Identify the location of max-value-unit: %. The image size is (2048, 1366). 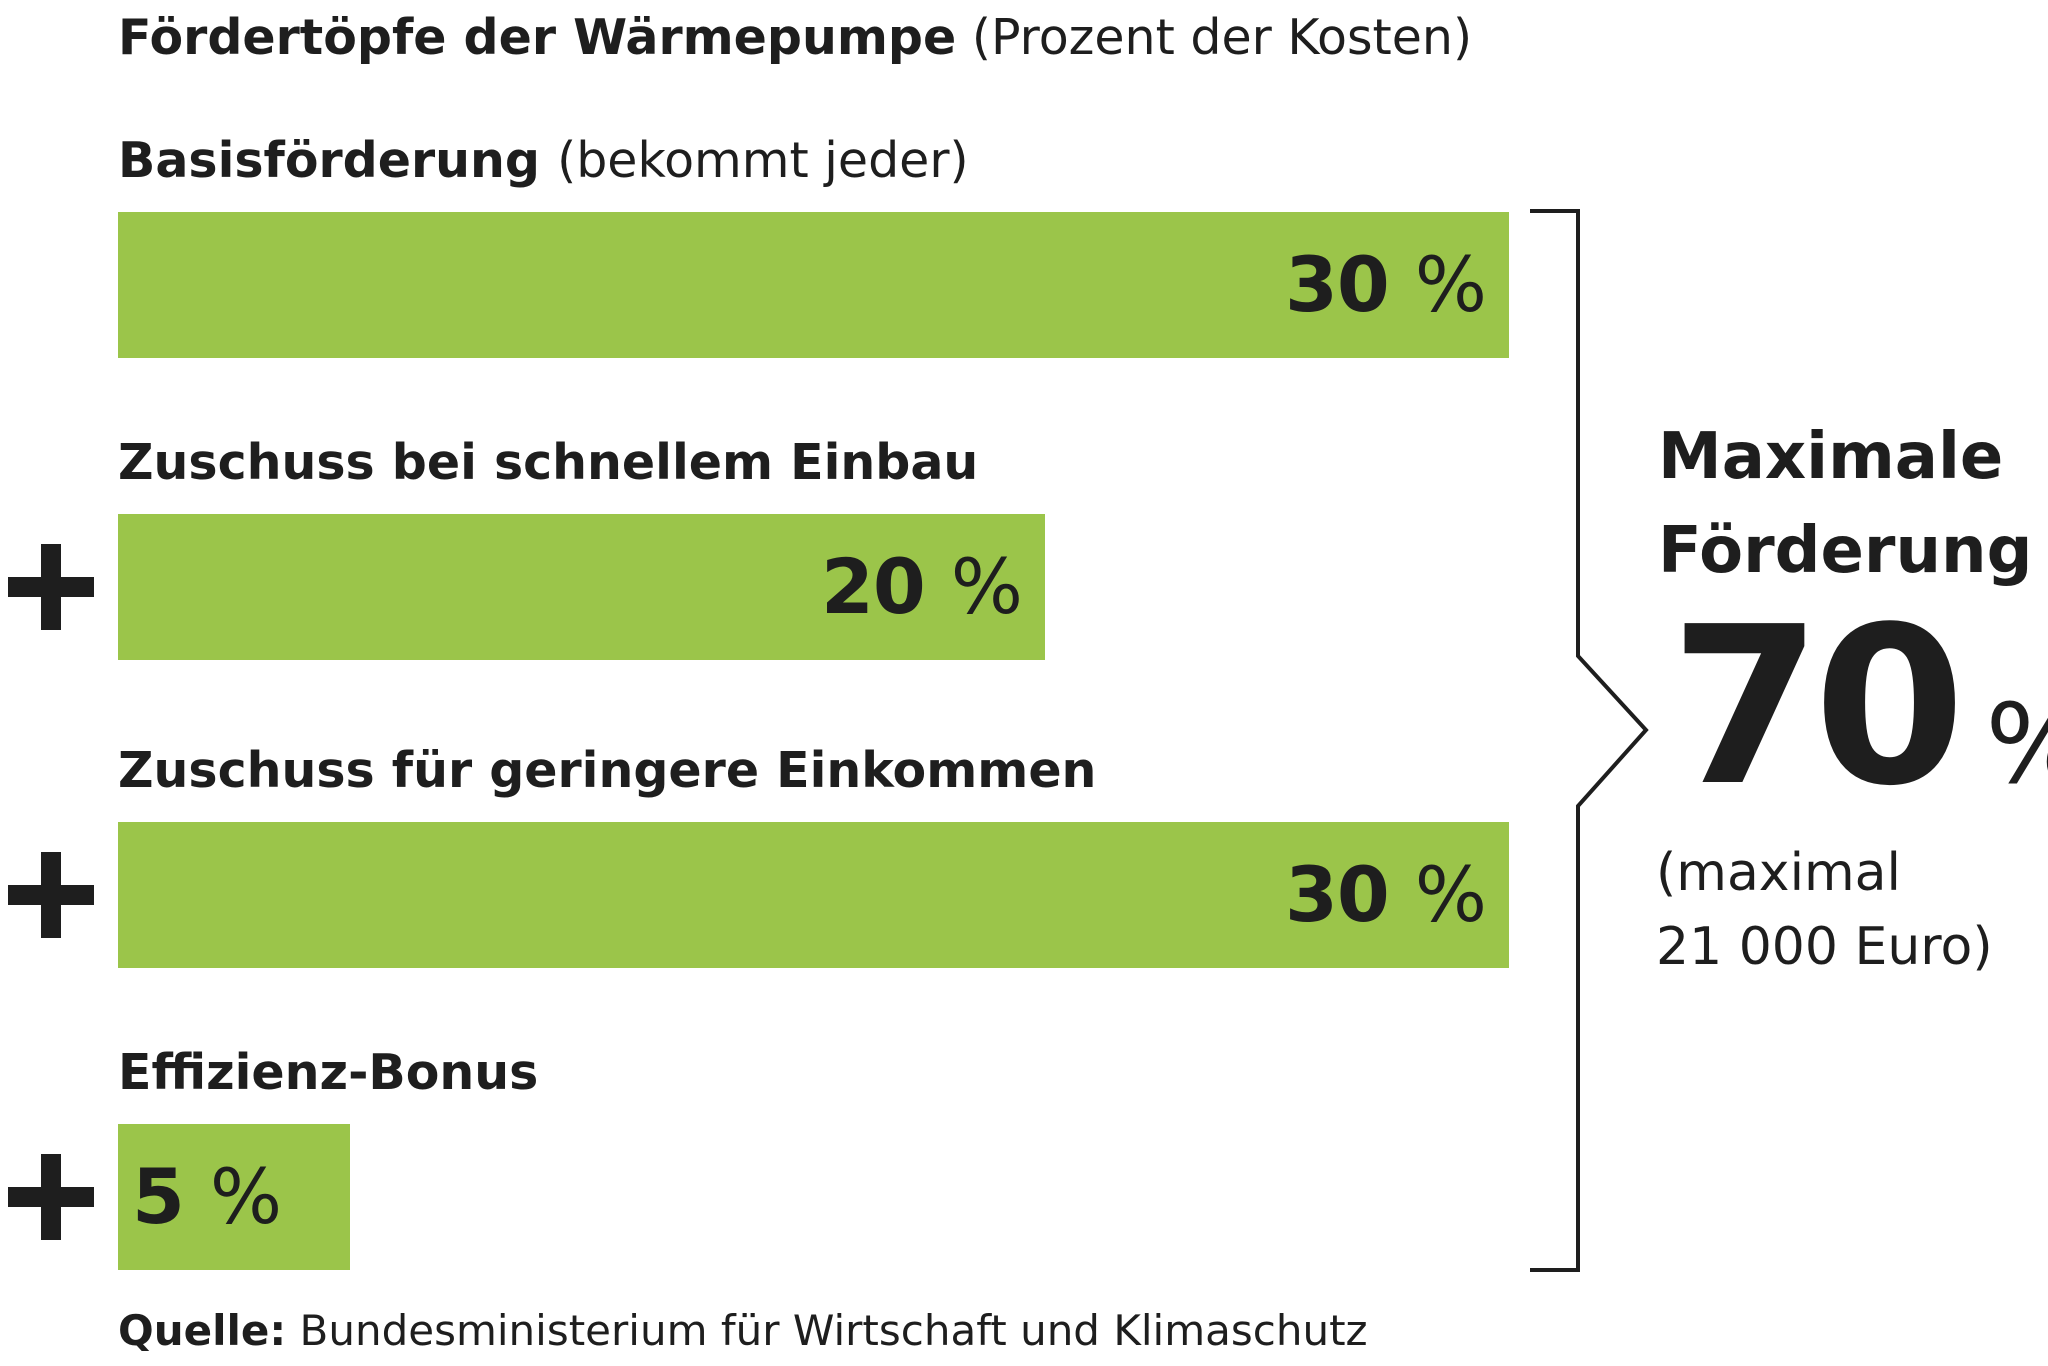
(2016, 744).